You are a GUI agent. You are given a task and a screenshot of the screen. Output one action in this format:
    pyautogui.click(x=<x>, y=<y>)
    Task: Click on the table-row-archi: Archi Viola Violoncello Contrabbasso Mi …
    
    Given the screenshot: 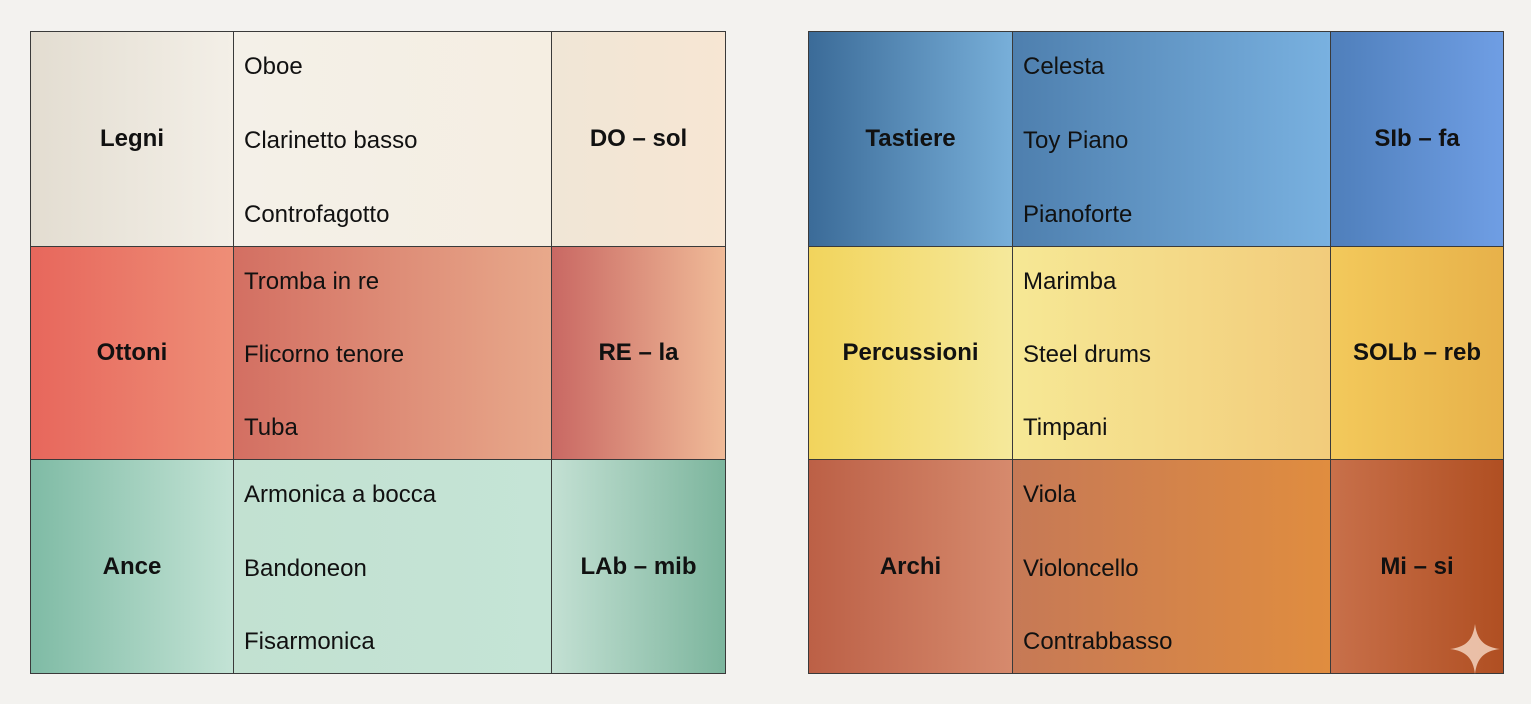 What is the action you would take?
    pyautogui.click(x=1156, y=566)
    